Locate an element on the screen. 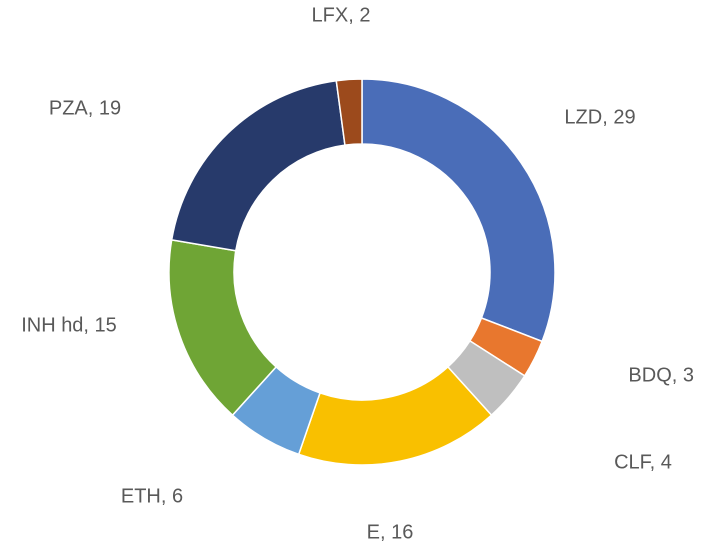 The width and height of the screenshot is (714, 554). slice-lfx is located at coordinates (349, 112).